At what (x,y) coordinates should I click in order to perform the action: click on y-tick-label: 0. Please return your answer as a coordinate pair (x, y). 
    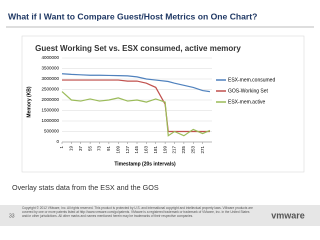
    Looking at the image, I should click on (57, 141).